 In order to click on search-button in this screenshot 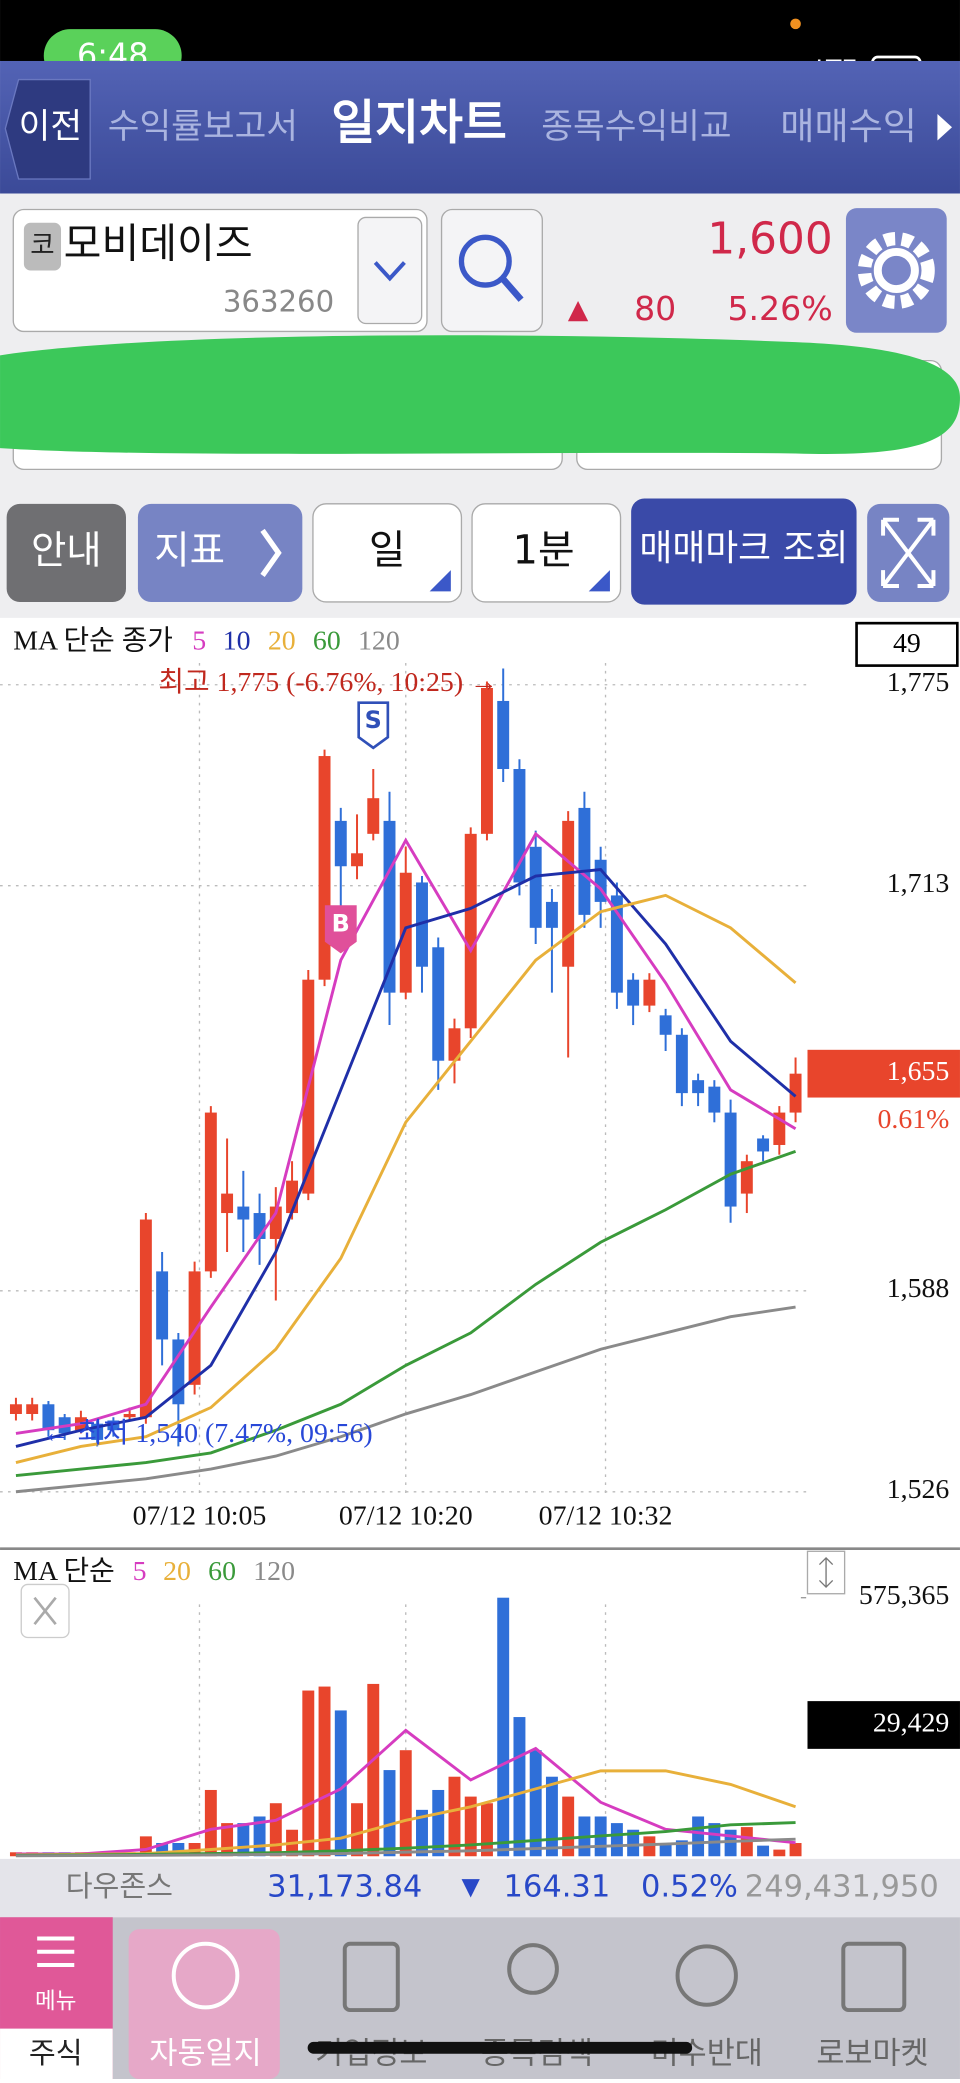, I will do `click(491, 270)`.